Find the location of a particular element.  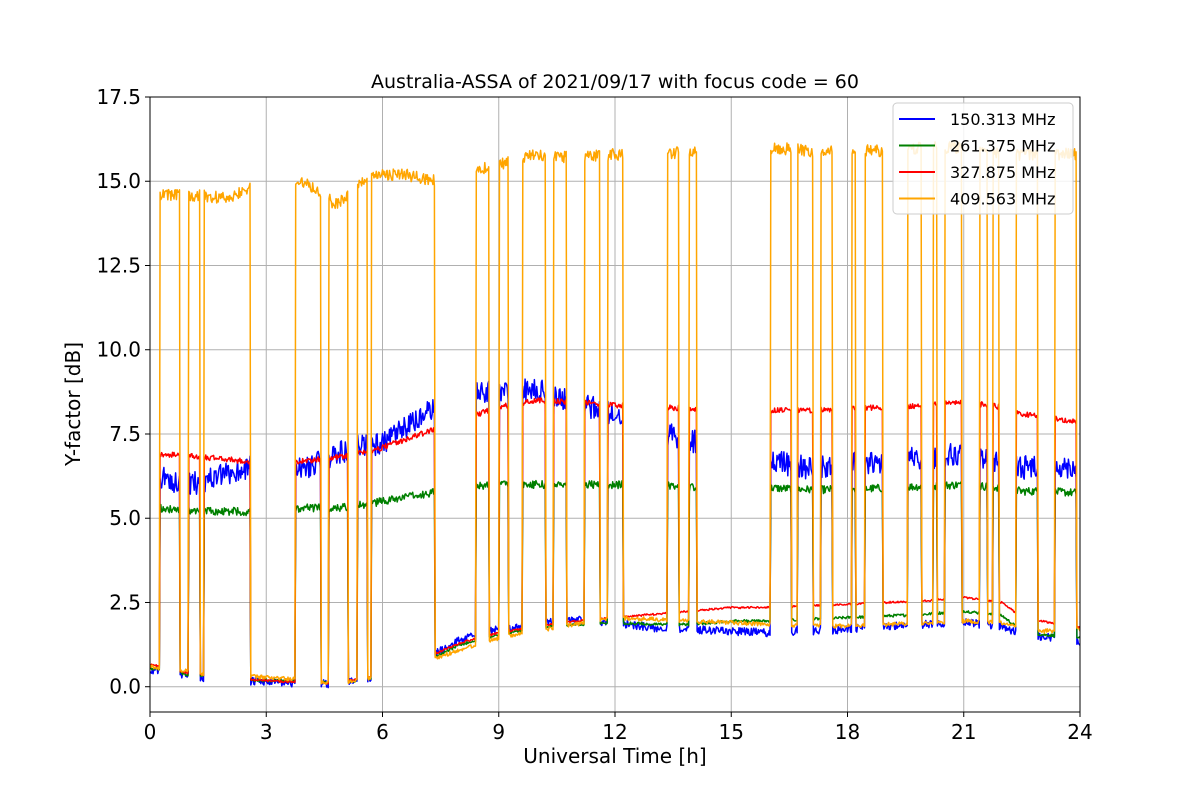

y-axis-label: Y-factor [dB] is located at coordinates (73, 404).